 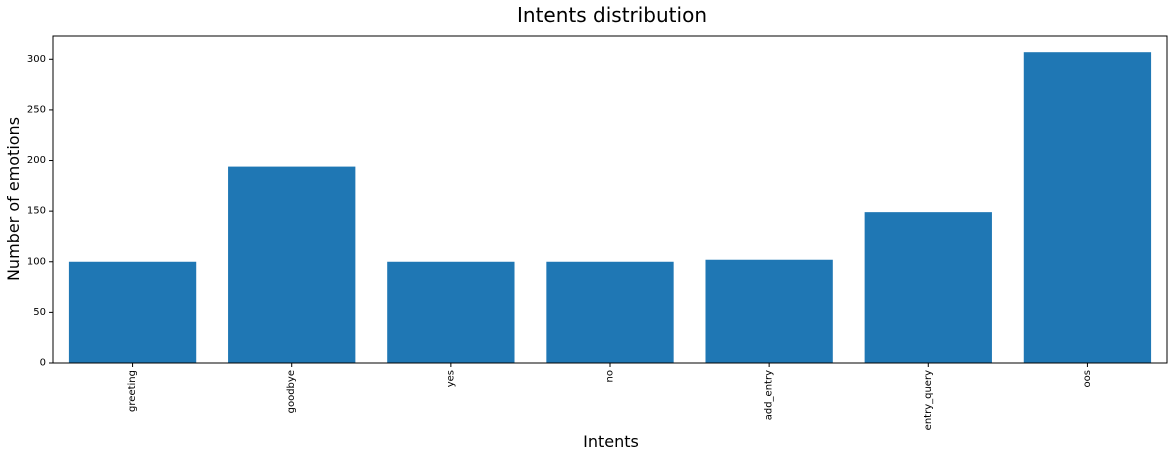 I want to click on y-tick-label: 250, so click(x=36, y=109).